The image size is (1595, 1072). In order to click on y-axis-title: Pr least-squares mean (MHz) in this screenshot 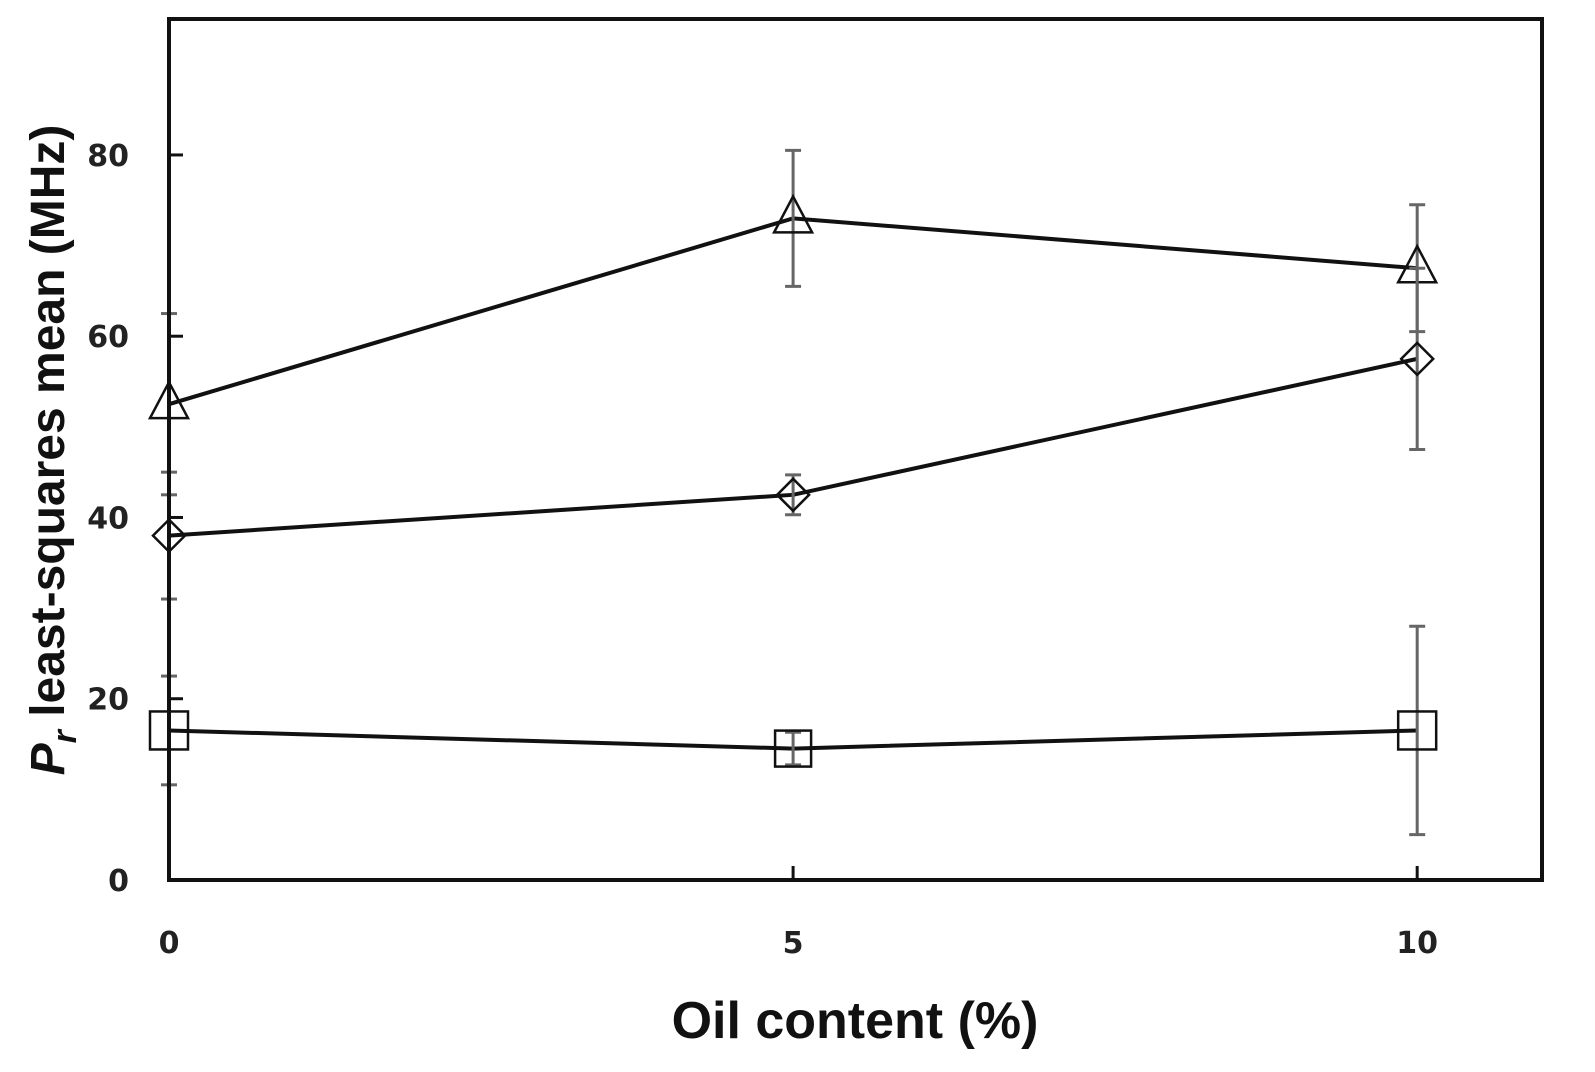, I will do `click(53, 450)`.